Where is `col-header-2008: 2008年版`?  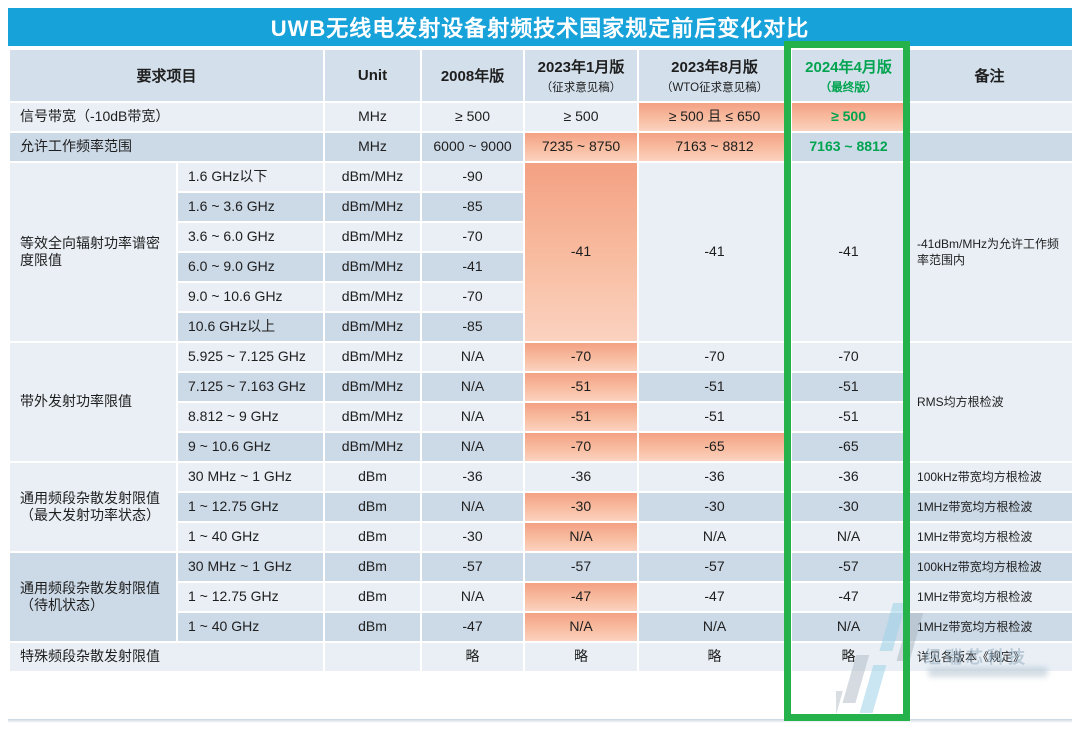
col-header-2008: 2008年版 is located at coordinates (473, 75).